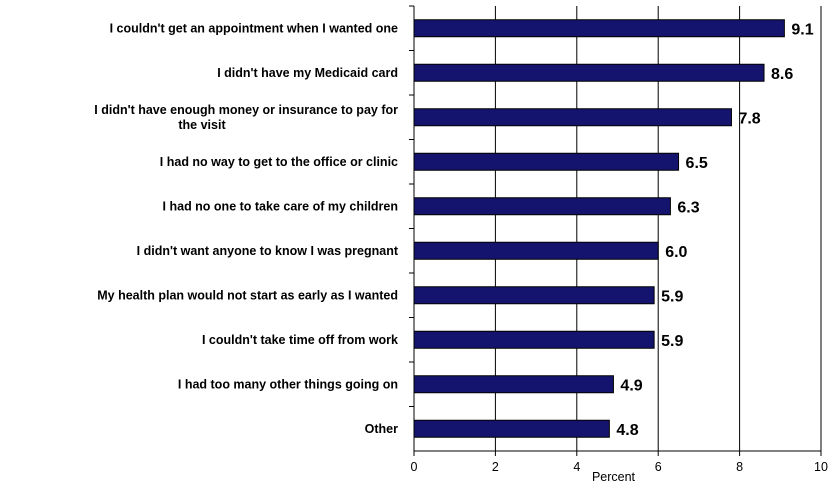 This screenshot has width=830, height=485. I want to click on x-tick-label: 0, so click(414, 467).